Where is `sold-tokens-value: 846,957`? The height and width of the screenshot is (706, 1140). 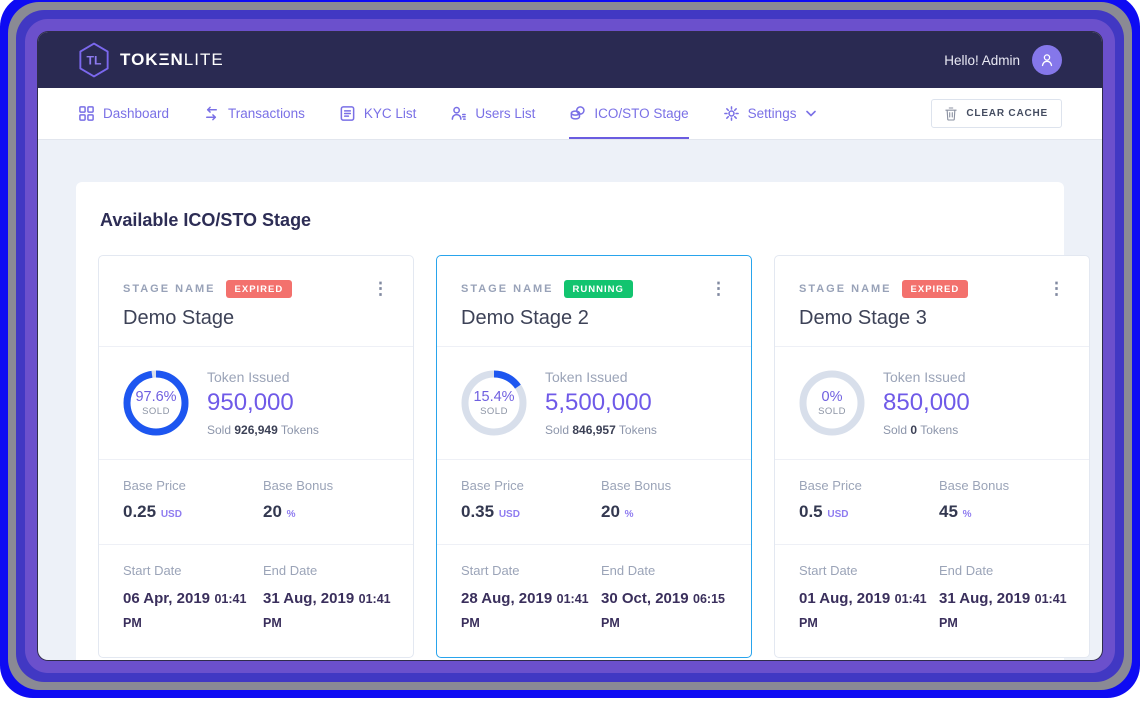 sold-tokens-value: 846,957 is located at coordinates (594, 430).